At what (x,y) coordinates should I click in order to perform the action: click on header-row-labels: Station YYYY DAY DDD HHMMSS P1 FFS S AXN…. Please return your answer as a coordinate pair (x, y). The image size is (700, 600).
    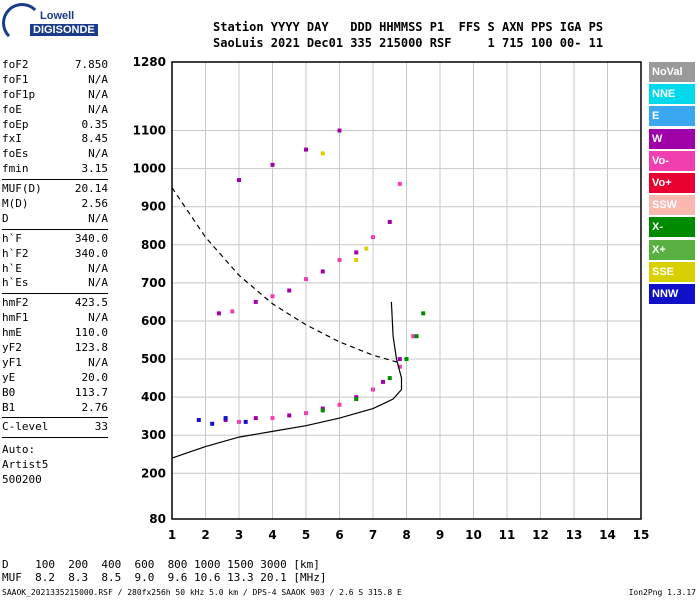
    Looking at the image, I should click on (408, 27).